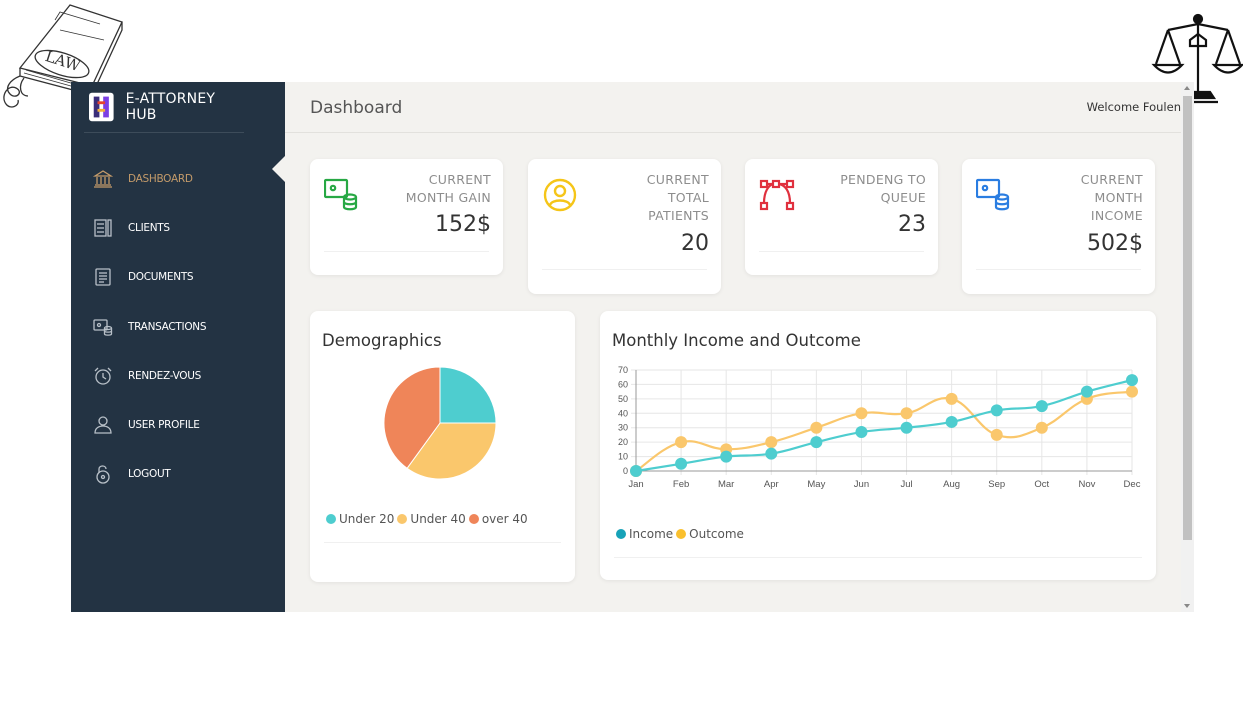  What do you see at coordinates (167, 326) in the screenshot?
I see `sidebar-item-label: TRANSACTIONS` at bounding box center [167, 326].